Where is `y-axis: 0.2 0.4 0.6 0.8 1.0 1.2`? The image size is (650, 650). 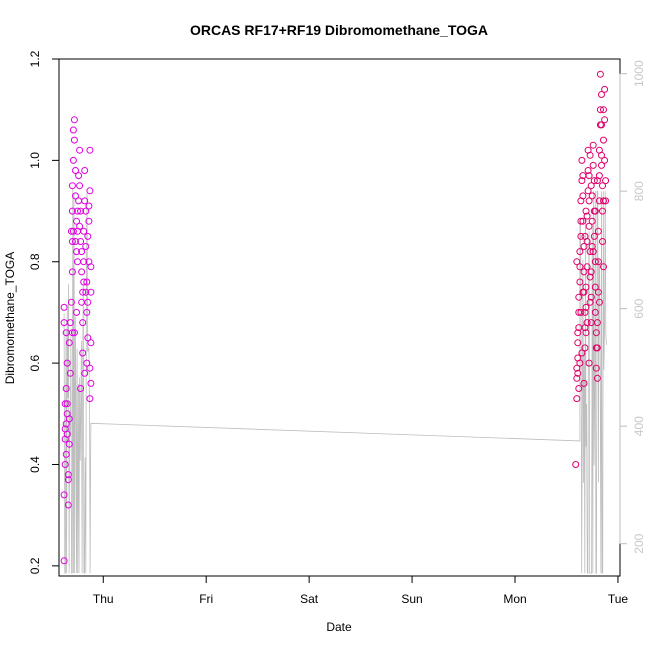
y-axis: 0.2 0.4 0.6 0.8 1.0 1.2 is located at coordinates (43, 312).